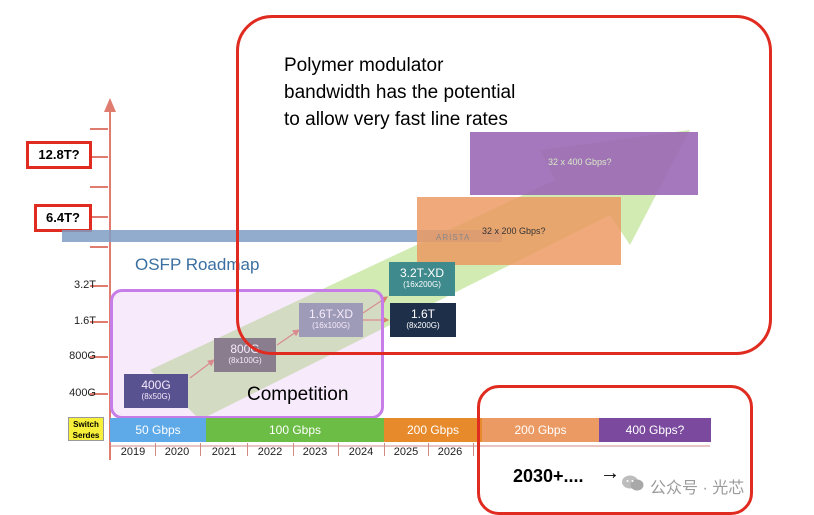 The width and height of the screenshot is (814, 515). I want to click on future-box-32x400, so click(584, 163).